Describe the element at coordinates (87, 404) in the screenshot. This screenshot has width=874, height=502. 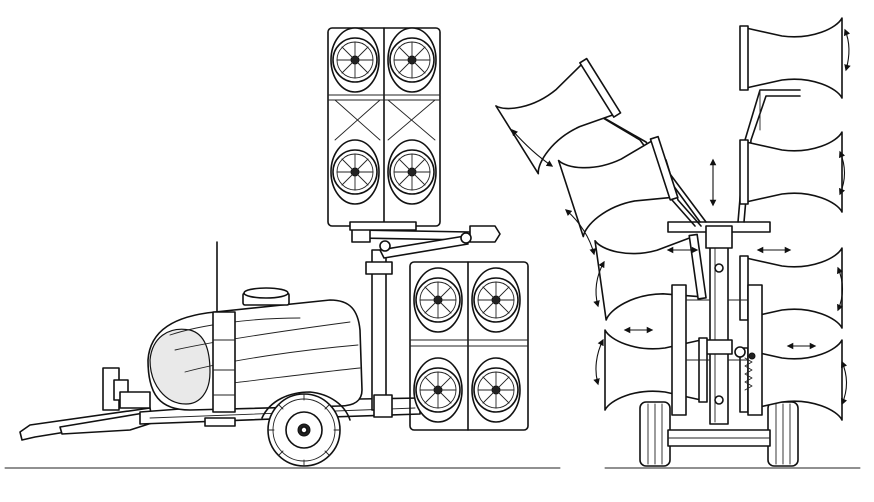
I see `tow-hitch` at that location.